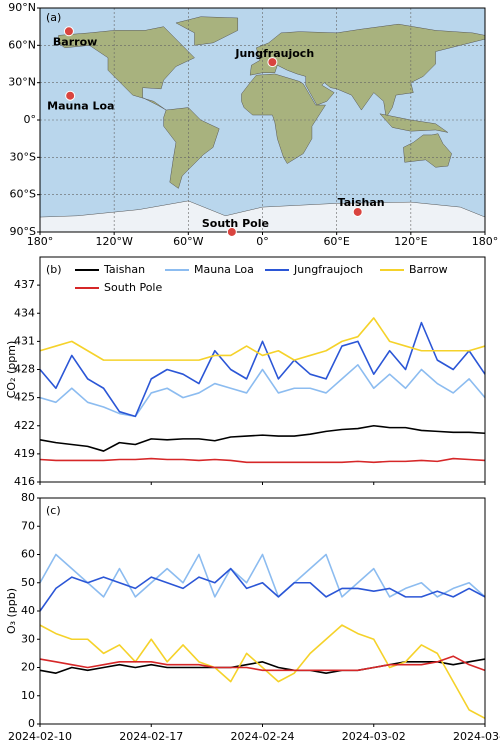 This screenshot has width=500, height=748. What do you see at coordinates (24, 312) in the screenshot?
I see `y-tick-label: 434` at bounding box center [24, 312].